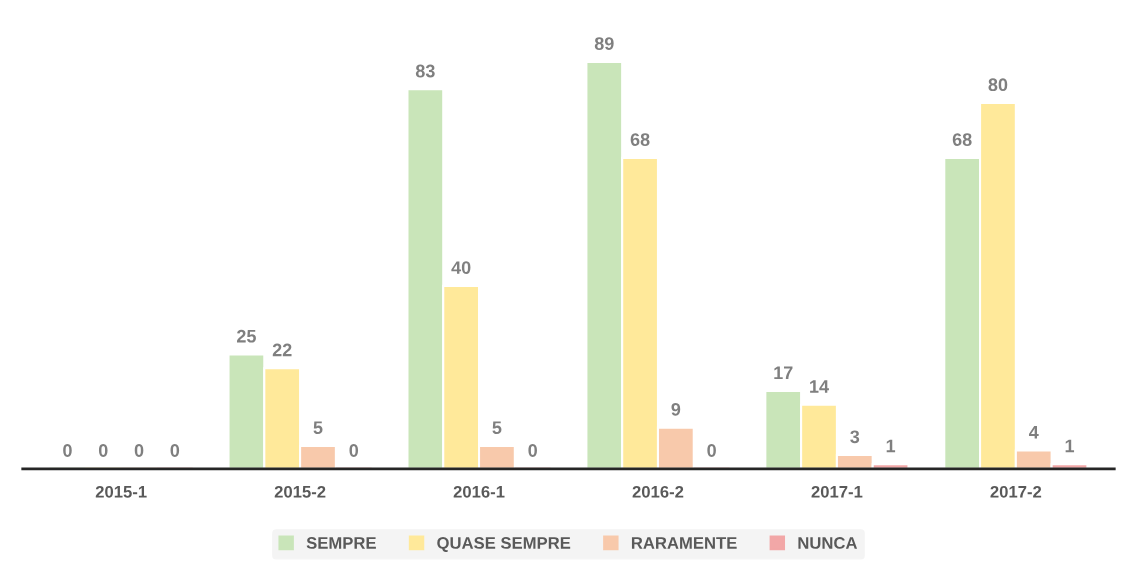 This screenshot has width=1137, height=586. Describe the element at coordinates (121, 491) in the screenshot. I see `x-tick-label: 2015-1` at that location.